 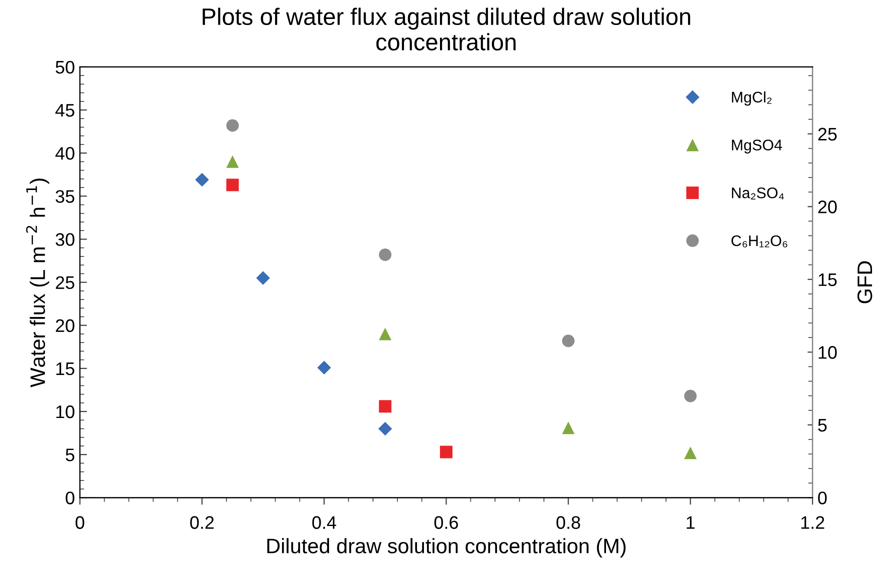 What do you see at coordinates (202, 522) in the screenshot?
I see `x-tick-label: 0.2` at bounding box center [202, 522].